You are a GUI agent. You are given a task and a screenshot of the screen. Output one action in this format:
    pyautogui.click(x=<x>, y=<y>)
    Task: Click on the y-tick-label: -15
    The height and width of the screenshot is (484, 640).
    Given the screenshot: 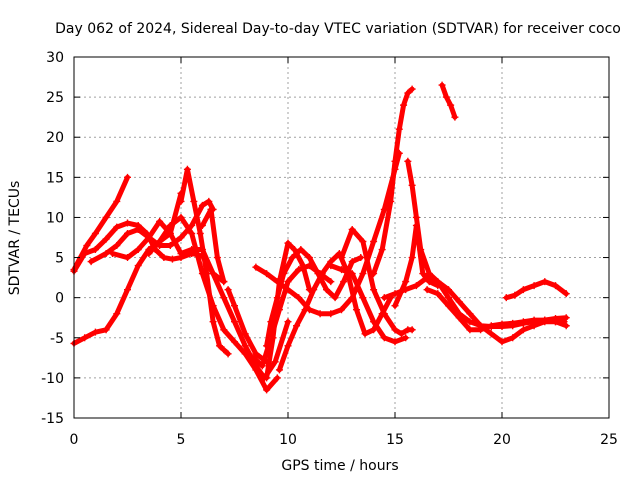 What is the action you would take?
    pyautogui.click(x=52, y=419)
    